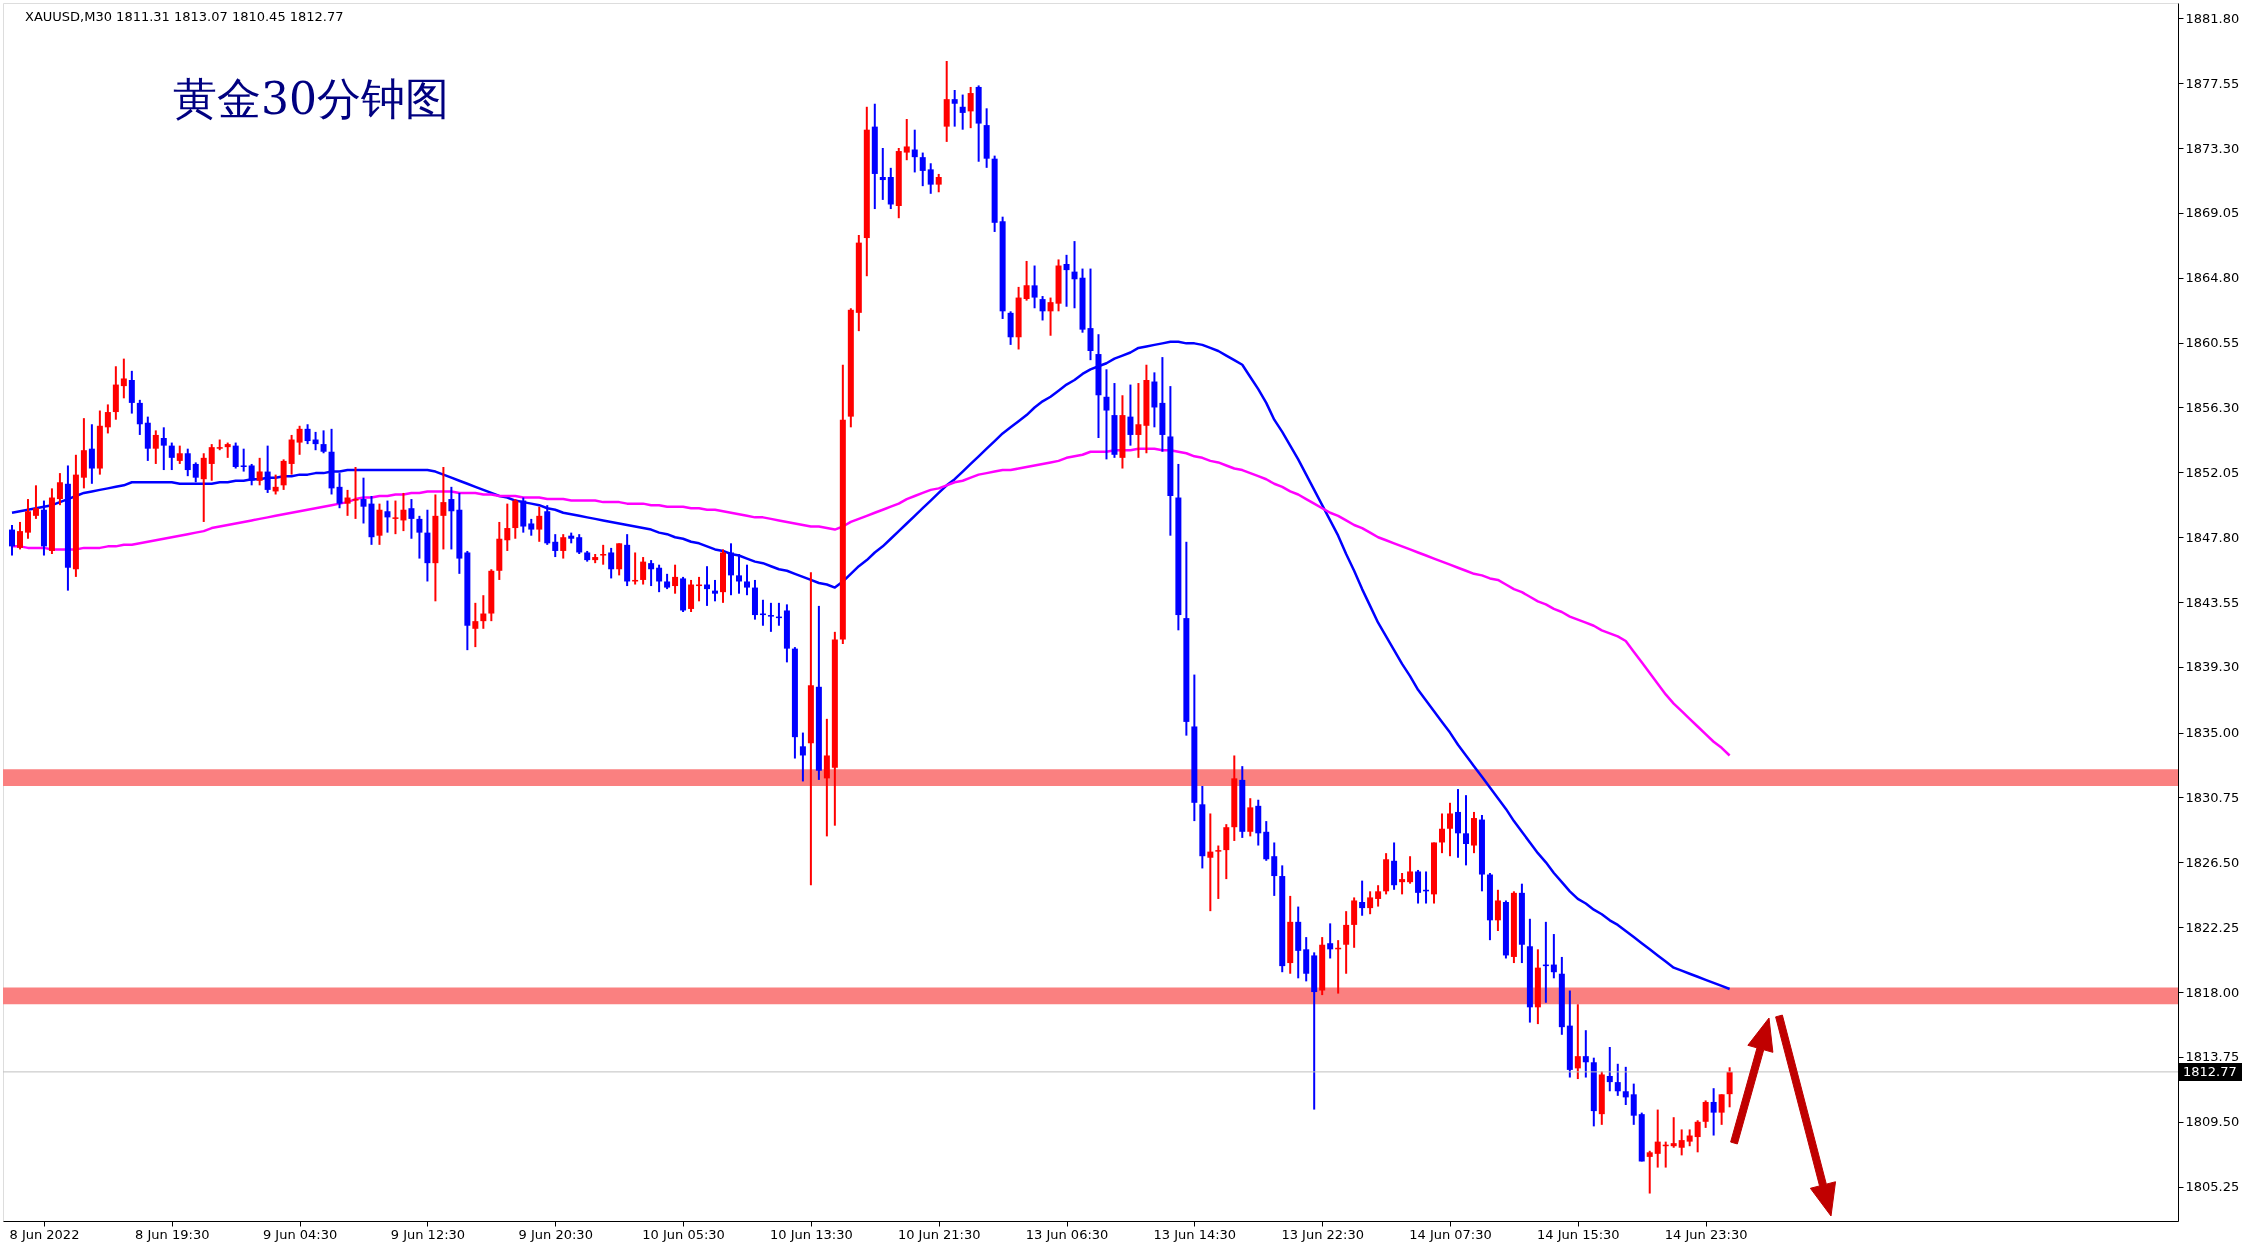  Describe the element at coordinates (184, 16) in the screenshot. I see `text: XAUUSD,M30 1811.31 1813.07 1810.45 1812.77` at that location.